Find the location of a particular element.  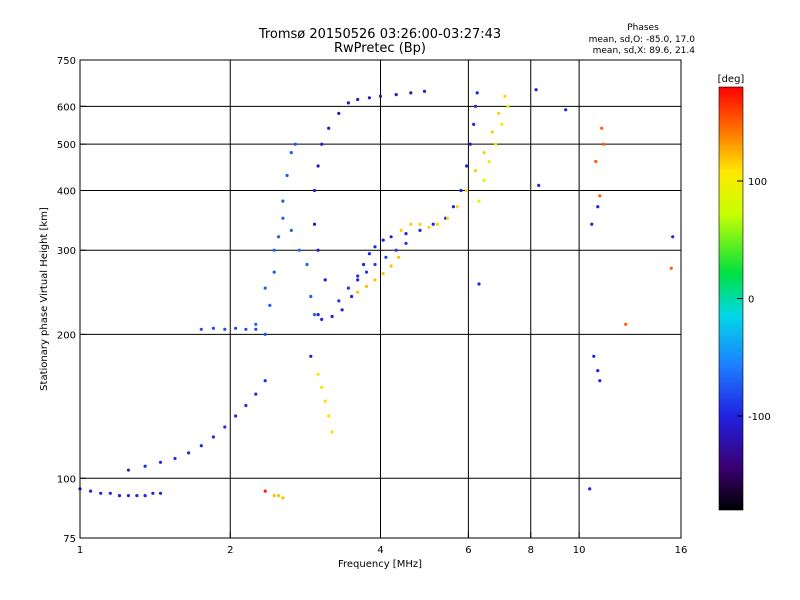

colorbar-tick-label: 0 is located at coordinates (751, 300).